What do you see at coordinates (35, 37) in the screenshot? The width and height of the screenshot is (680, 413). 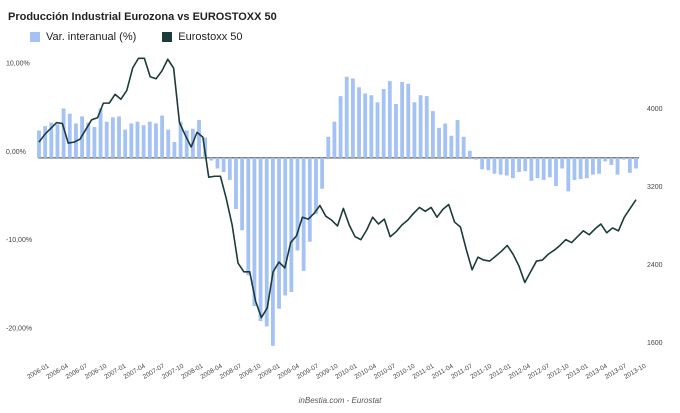 I see `legend-swatch-bars` at bounding box center [35, 37].